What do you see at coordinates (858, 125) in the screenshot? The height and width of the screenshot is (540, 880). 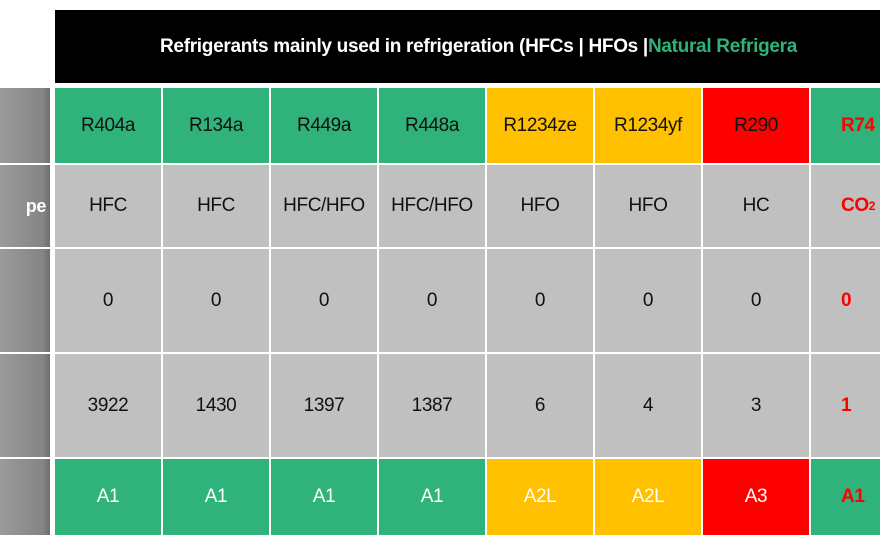 I see `cell-text: R74` at bounding box center [858, 125].